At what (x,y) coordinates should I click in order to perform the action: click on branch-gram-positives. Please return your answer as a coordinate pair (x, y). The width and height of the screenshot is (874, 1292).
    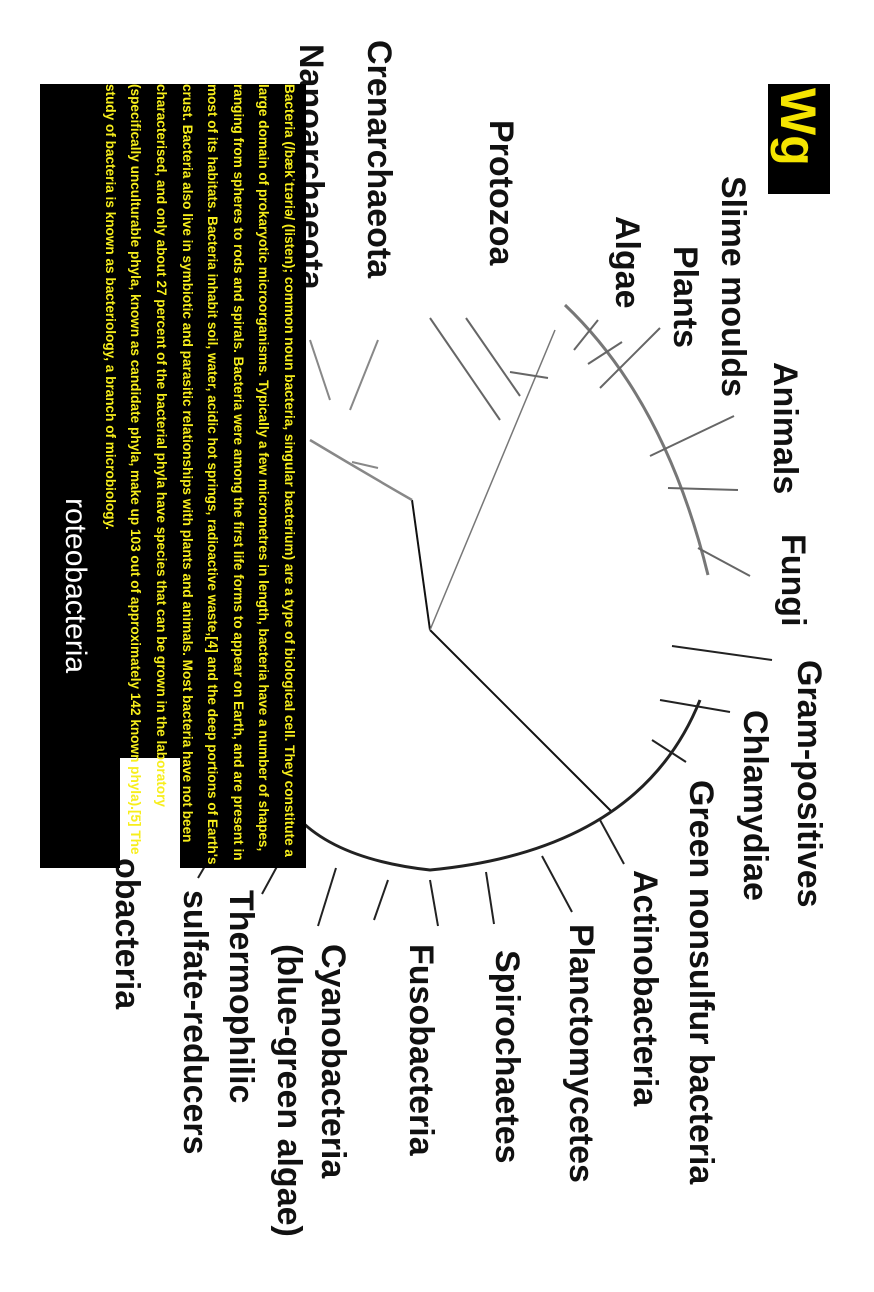
    Looking at the image, I should click on (722, 653).